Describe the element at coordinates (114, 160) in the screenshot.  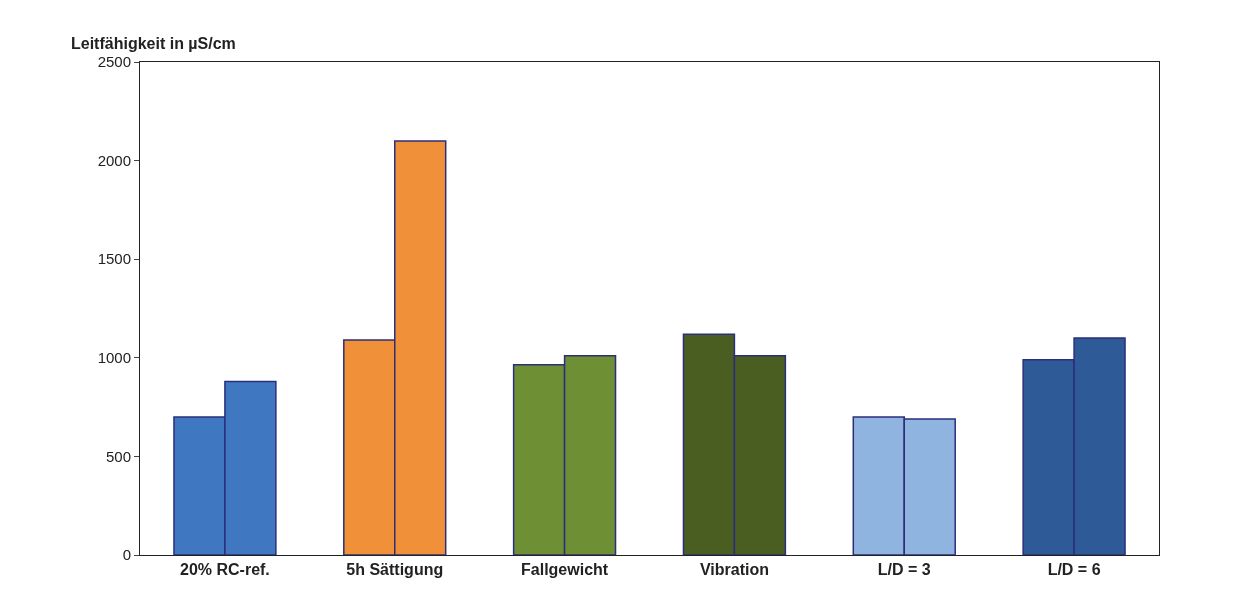
I see `y-tick-label: 2000` at that location.